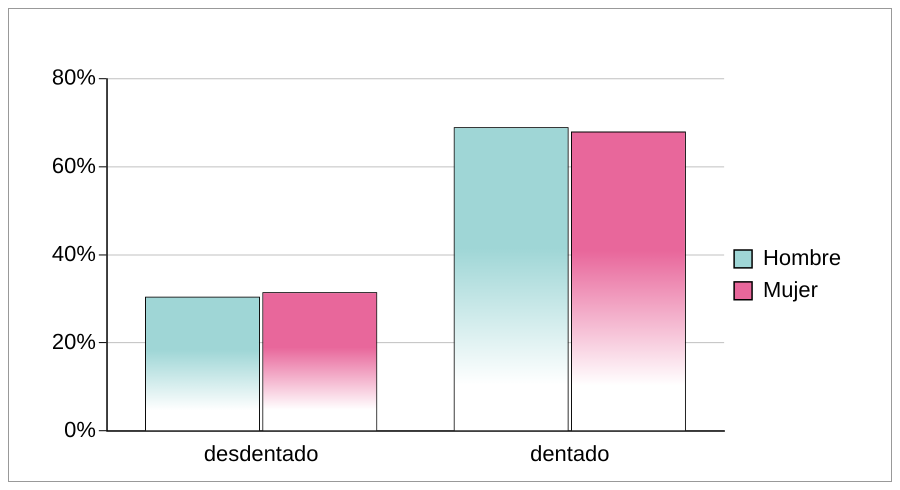  What do you see at coordinates (80, 429) in the screenshot?
I see `y-tick-label: 0%` at bounding box center [80, 429].